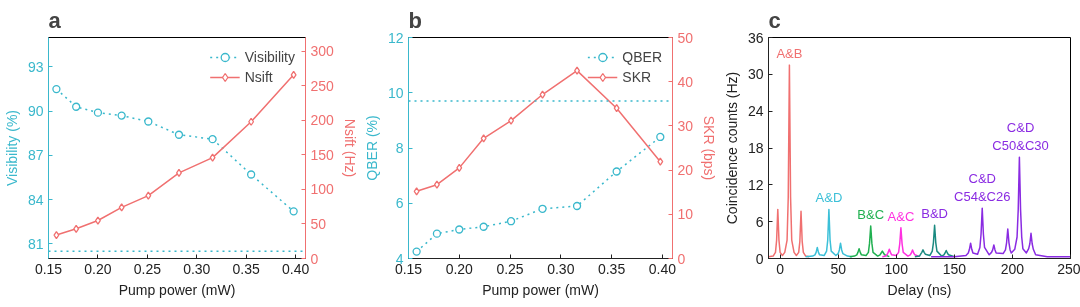  I want to click on y-tick-label: 81, so click(35, 243).